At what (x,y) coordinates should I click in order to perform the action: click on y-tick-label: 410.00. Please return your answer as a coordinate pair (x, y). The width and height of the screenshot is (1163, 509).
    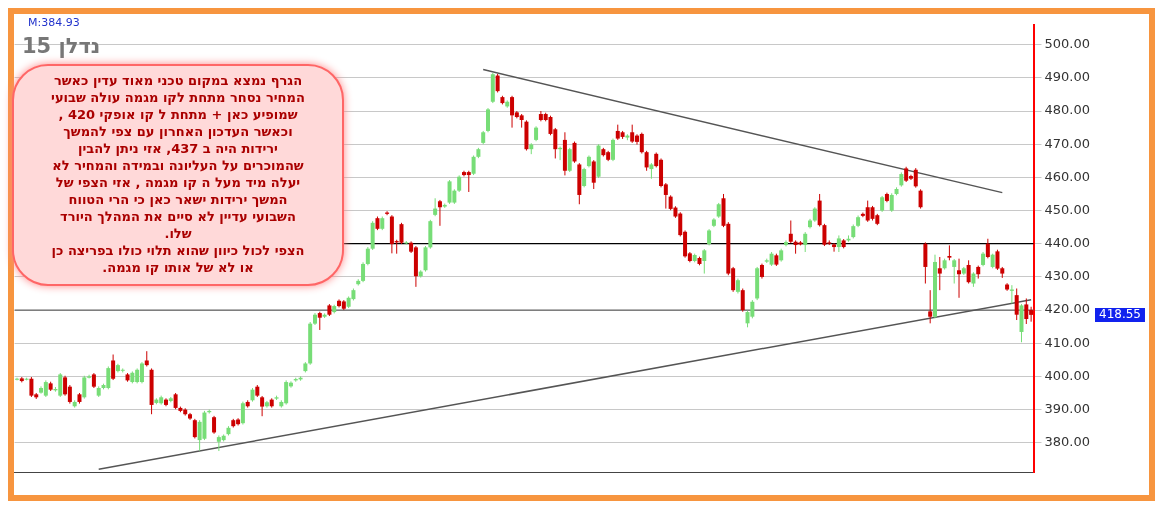
    Looking at the image, I should click on (1067, 342).